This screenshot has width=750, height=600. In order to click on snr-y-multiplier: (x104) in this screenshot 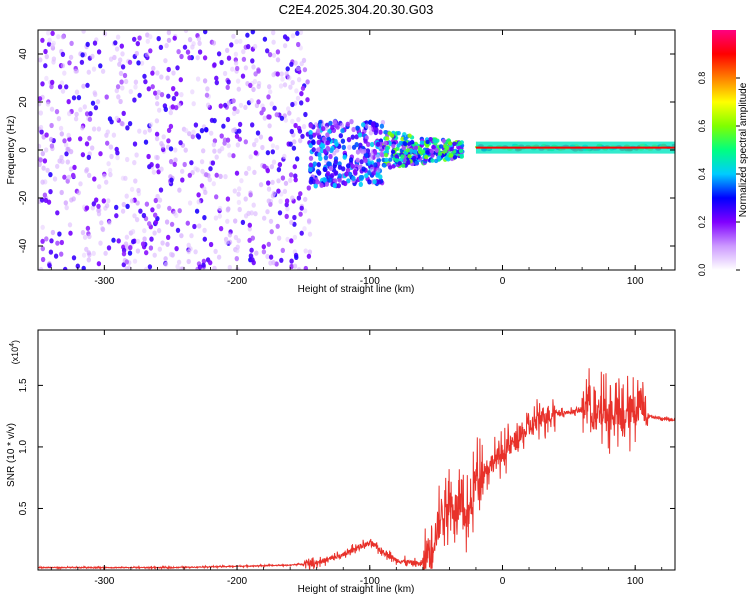, I will do `click(14, 352)`.